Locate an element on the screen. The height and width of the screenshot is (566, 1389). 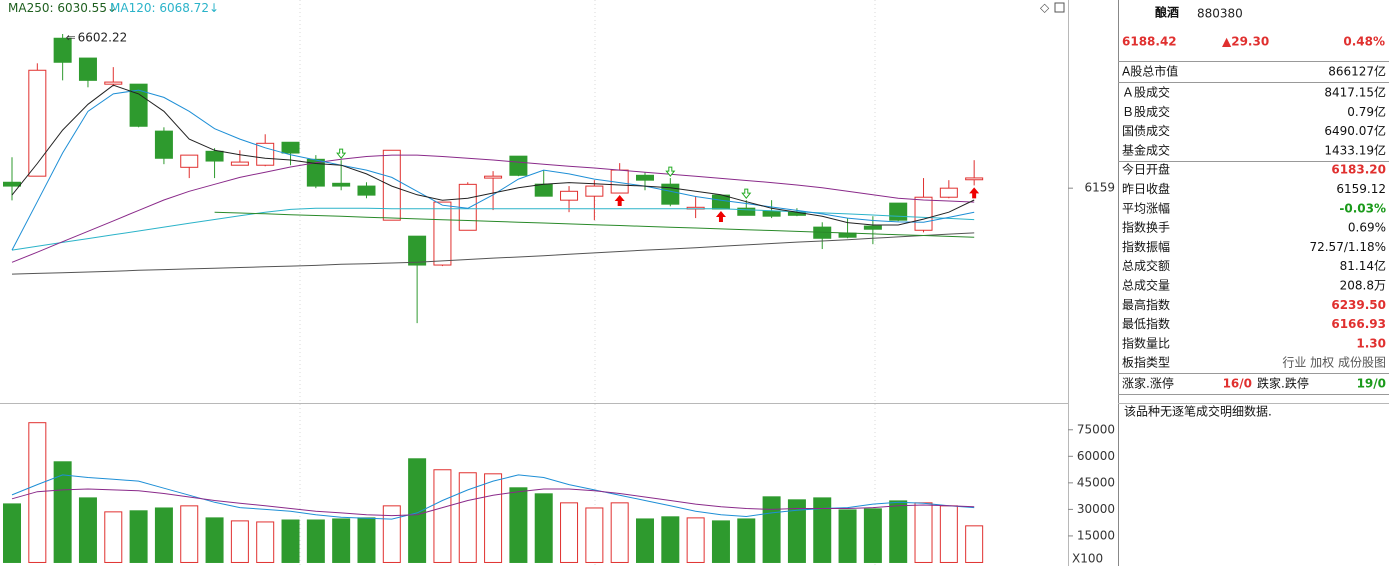
quote-change-pct: 0.48% is located at coordinates (1364, 42).